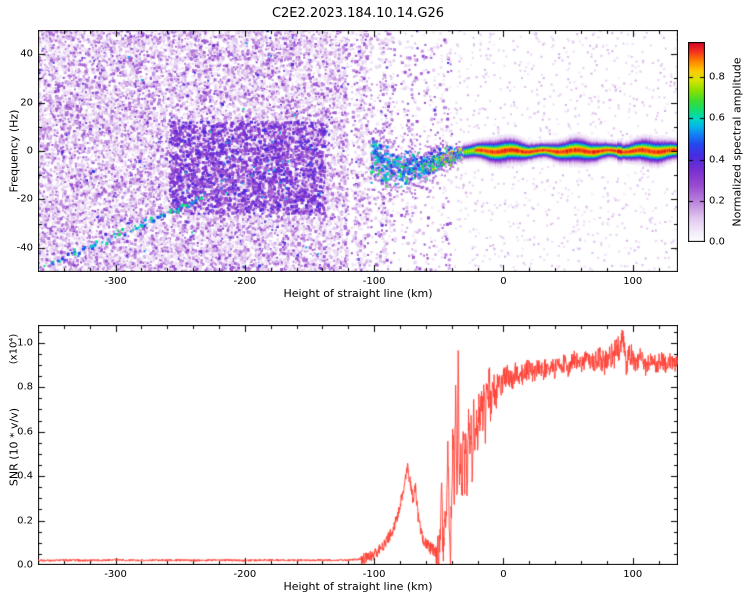 The height and width of the screenshot is (600, 750). What do you see at coordinates (358, 293) in the screenshot?
I see `spectrogram-xaxis-label: Height of straight line (km)` at bounding box center [358, 293].